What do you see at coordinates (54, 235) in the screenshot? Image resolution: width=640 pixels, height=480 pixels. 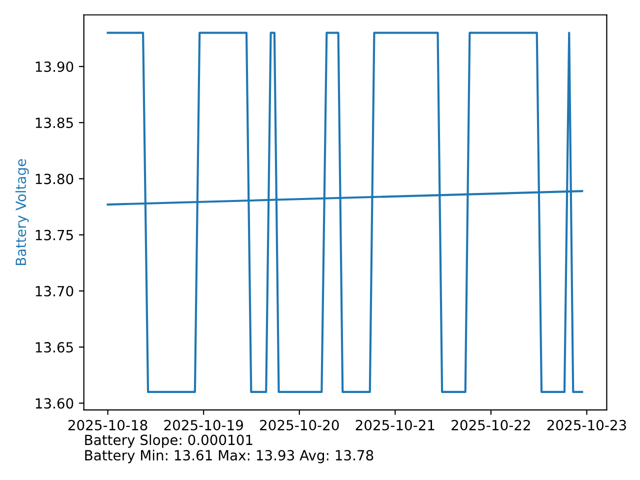 I see `y-tick-label: 13.75` at bounding box center [54, 235].